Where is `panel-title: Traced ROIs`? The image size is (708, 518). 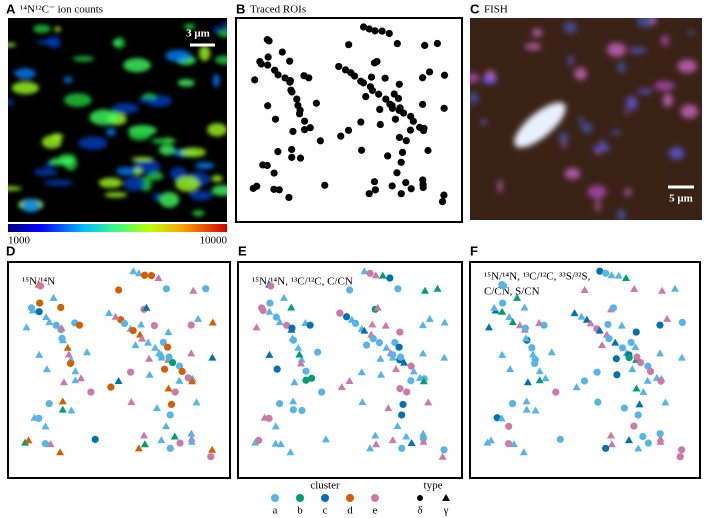 panel-title: Traced ROIs is located at coordinates (278, 10).